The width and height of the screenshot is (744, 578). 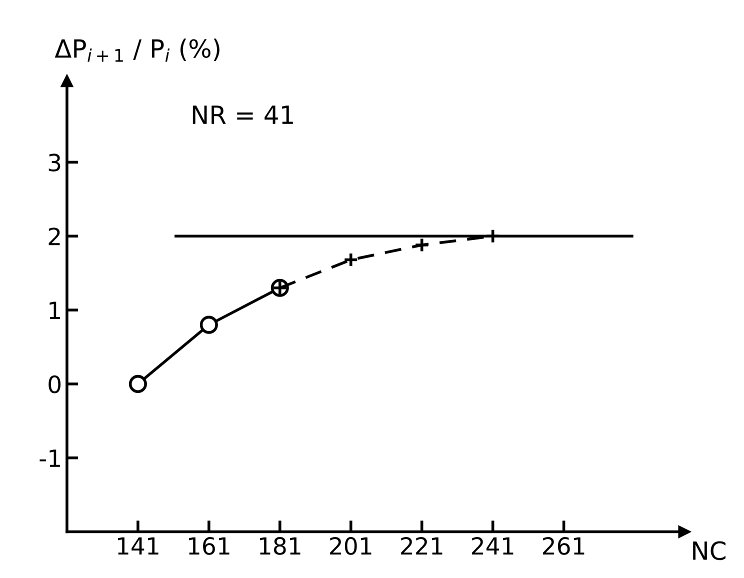 What do you see at coordinates (242, 115) in the screenshot?
I see `annotation: NR = 41` at bounding box center [242, 115].